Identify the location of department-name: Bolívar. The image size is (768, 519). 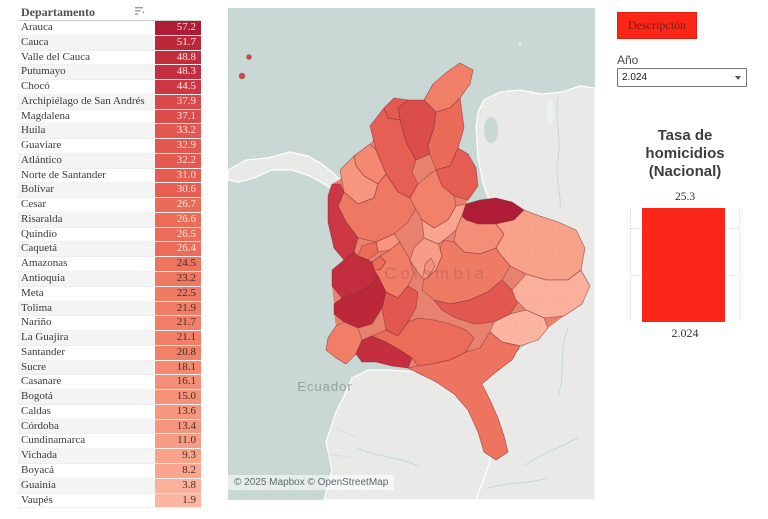
(37, 189).